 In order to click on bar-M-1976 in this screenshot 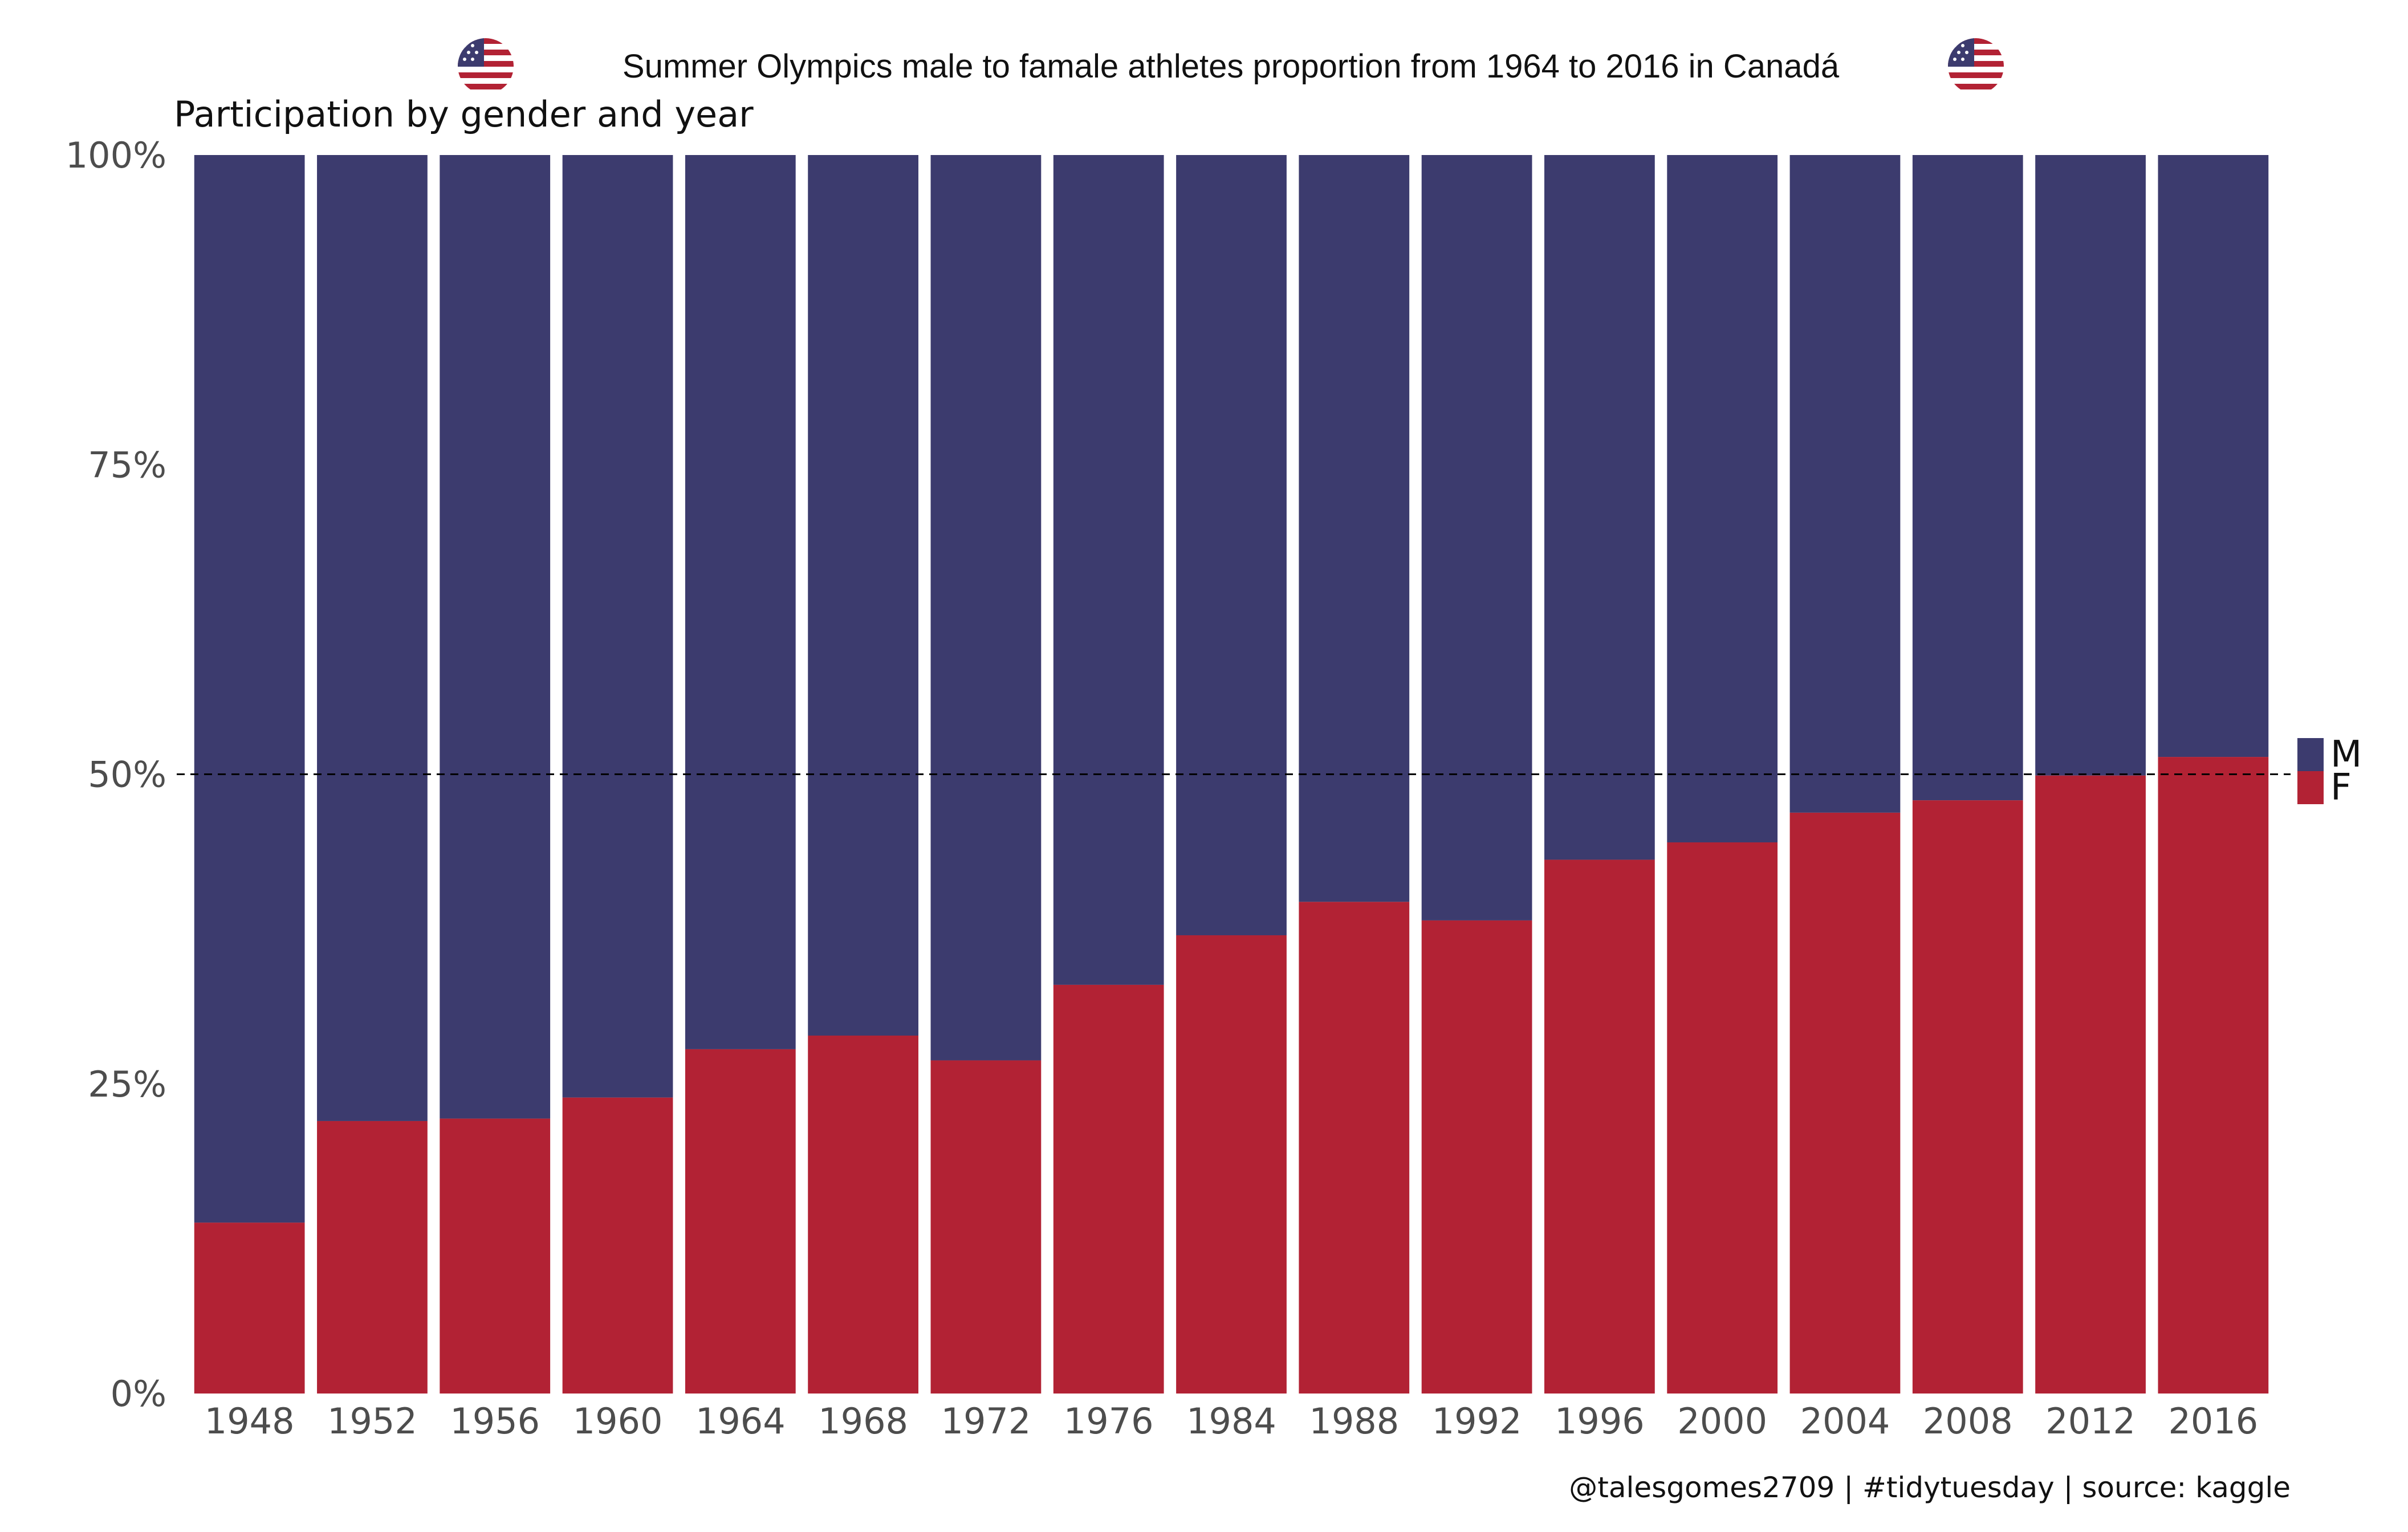, I will do `click(1108, 570)`.